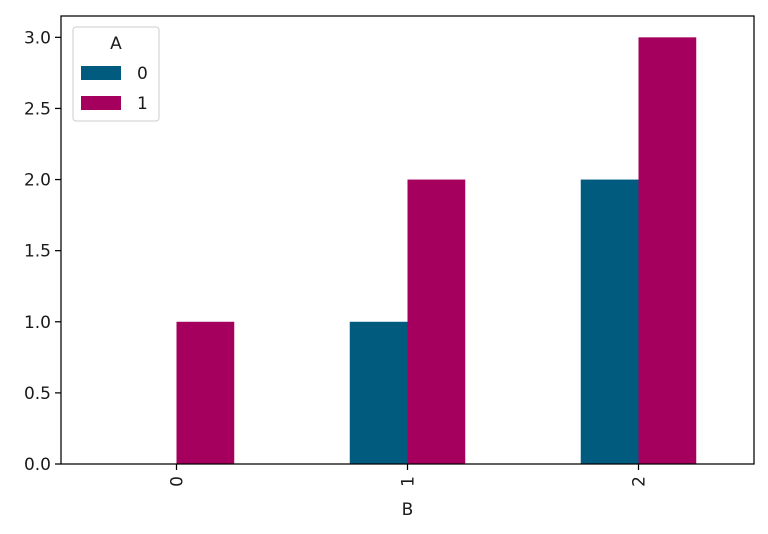 The height and width of the screenshot is (534, 768). Describe the element at coordinates (178, 481) in the screenshot. I see `x-tick-label: 0` at that location.